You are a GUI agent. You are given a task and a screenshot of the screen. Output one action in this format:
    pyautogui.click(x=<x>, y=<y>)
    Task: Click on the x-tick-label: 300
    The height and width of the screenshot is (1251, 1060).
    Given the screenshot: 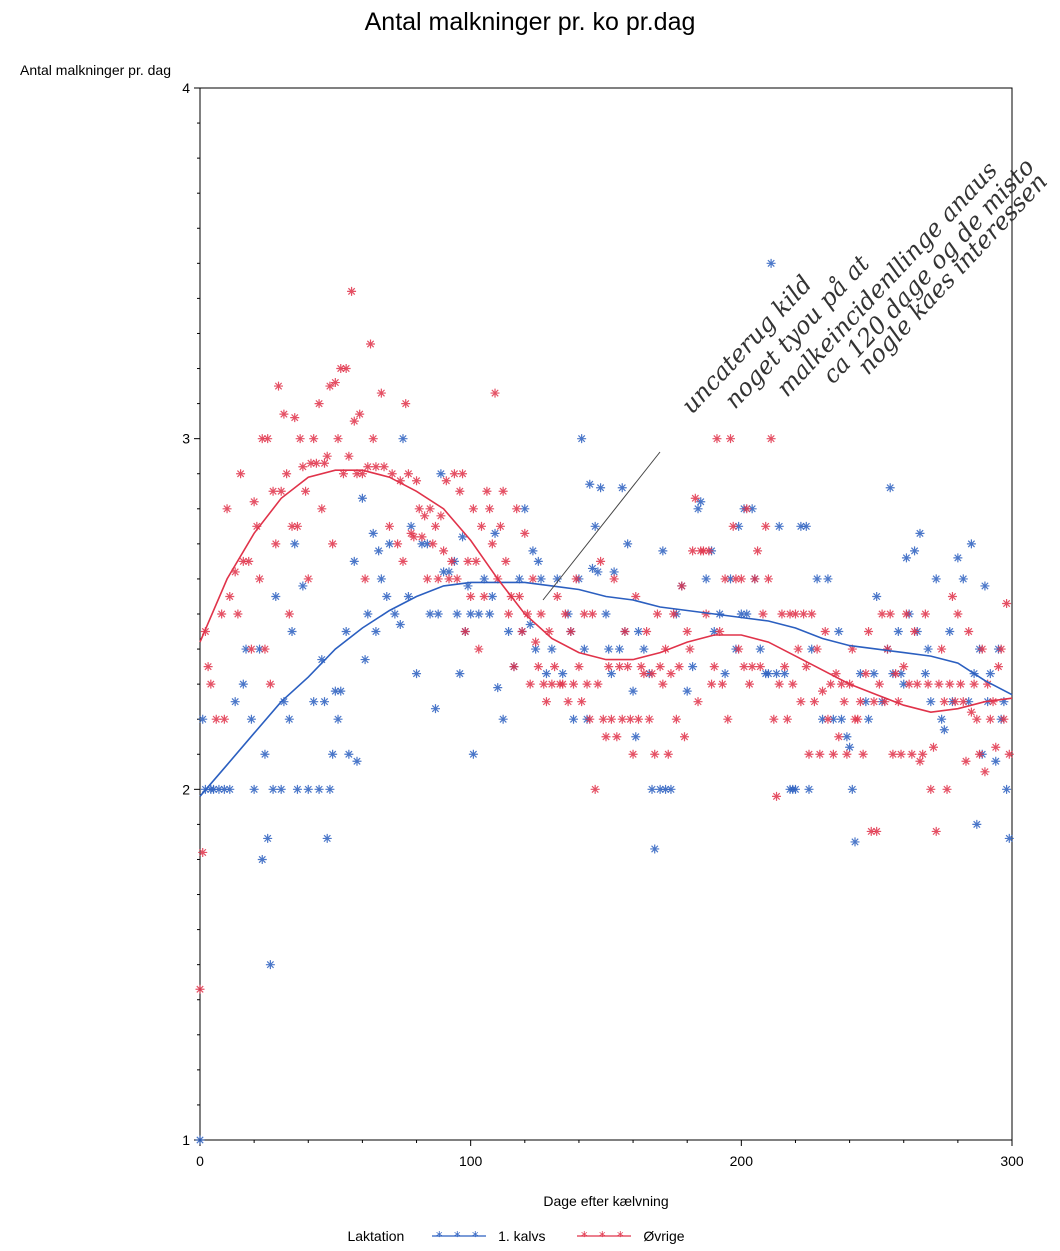 What is the action you would take?
    pyautogui.click(x=1012, y=1161)
    